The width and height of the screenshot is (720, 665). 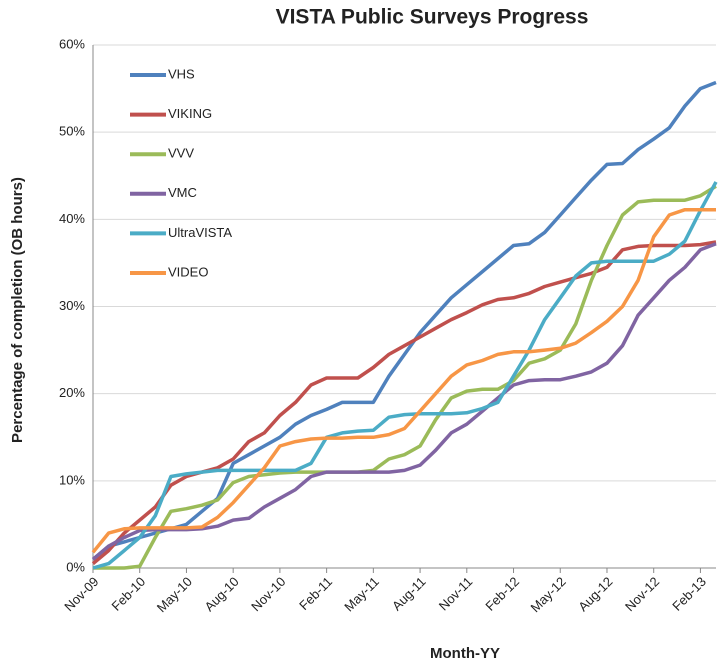 What do you see at coordinates (72, 218) in the screenshot?
I see `y-tick-label: 40%` at bounding box center [72, 218].